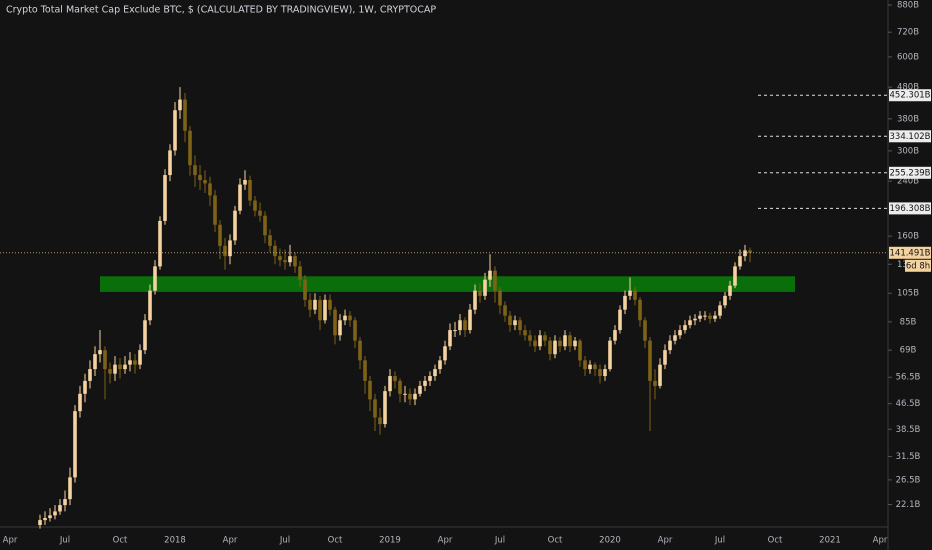 This screenshot has height=550, width=932. Describe the element at coordinates (908, 151) in the screenshot. I see `y-tick-label: 300B` at that location.